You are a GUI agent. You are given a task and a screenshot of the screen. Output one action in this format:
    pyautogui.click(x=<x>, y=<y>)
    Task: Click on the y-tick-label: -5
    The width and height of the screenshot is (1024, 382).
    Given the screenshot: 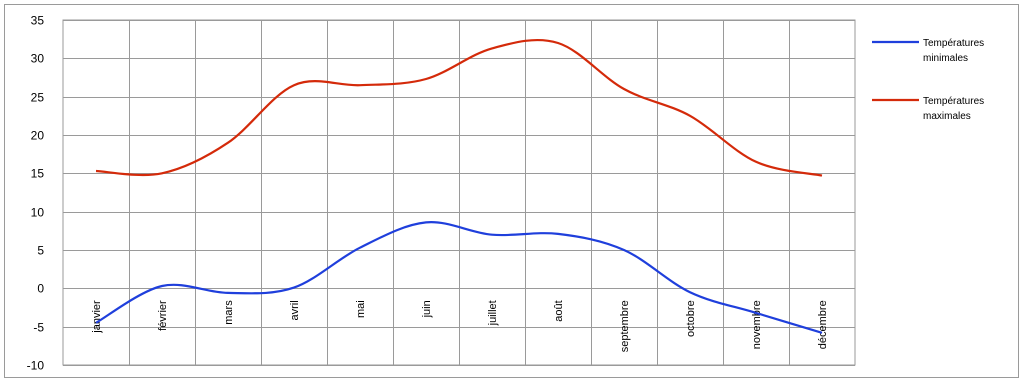 What is the action you would take?
    pyautogui.click(x=38, y=328)
    